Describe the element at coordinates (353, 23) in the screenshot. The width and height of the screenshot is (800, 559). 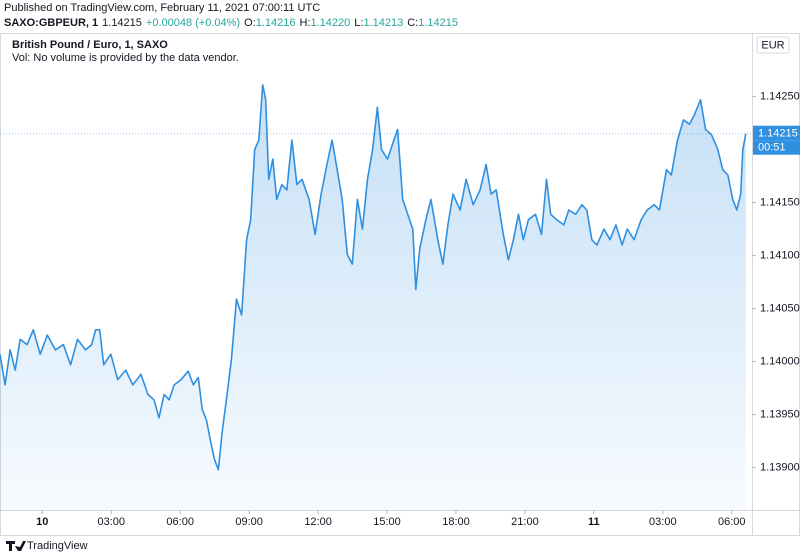
I see `ohlc: O:1.14216 H:1.14220 L:1.14213 C:1.14215` at that location.